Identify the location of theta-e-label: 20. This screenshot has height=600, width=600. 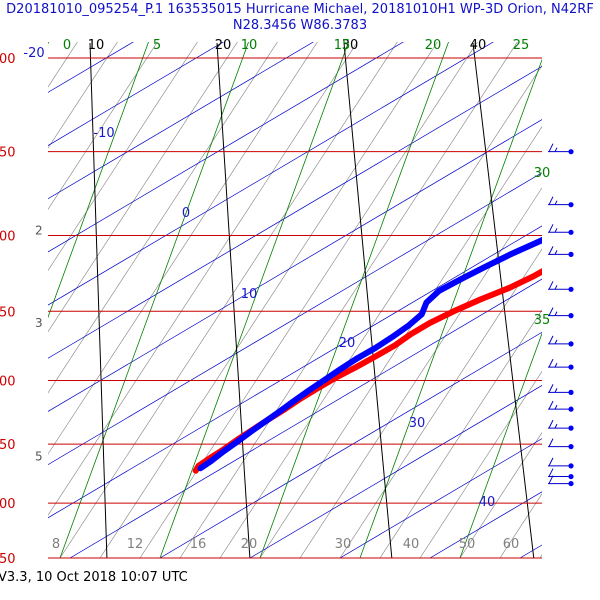
(347, 343).